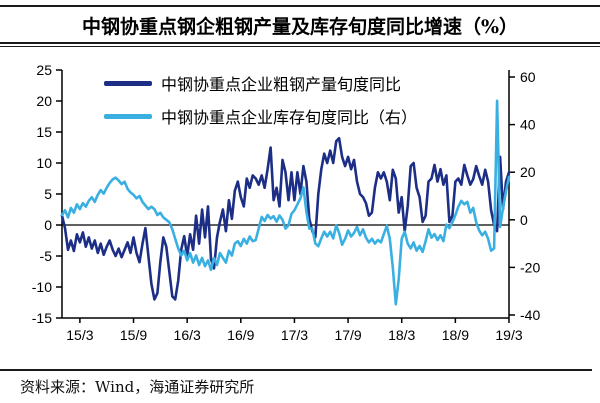 This screenshot has width=600, height=403. What do you see at coordinates (44, 132) in the screenshot?
I see `left-axis-tick-label: 15` at bounding box center [44, 132].